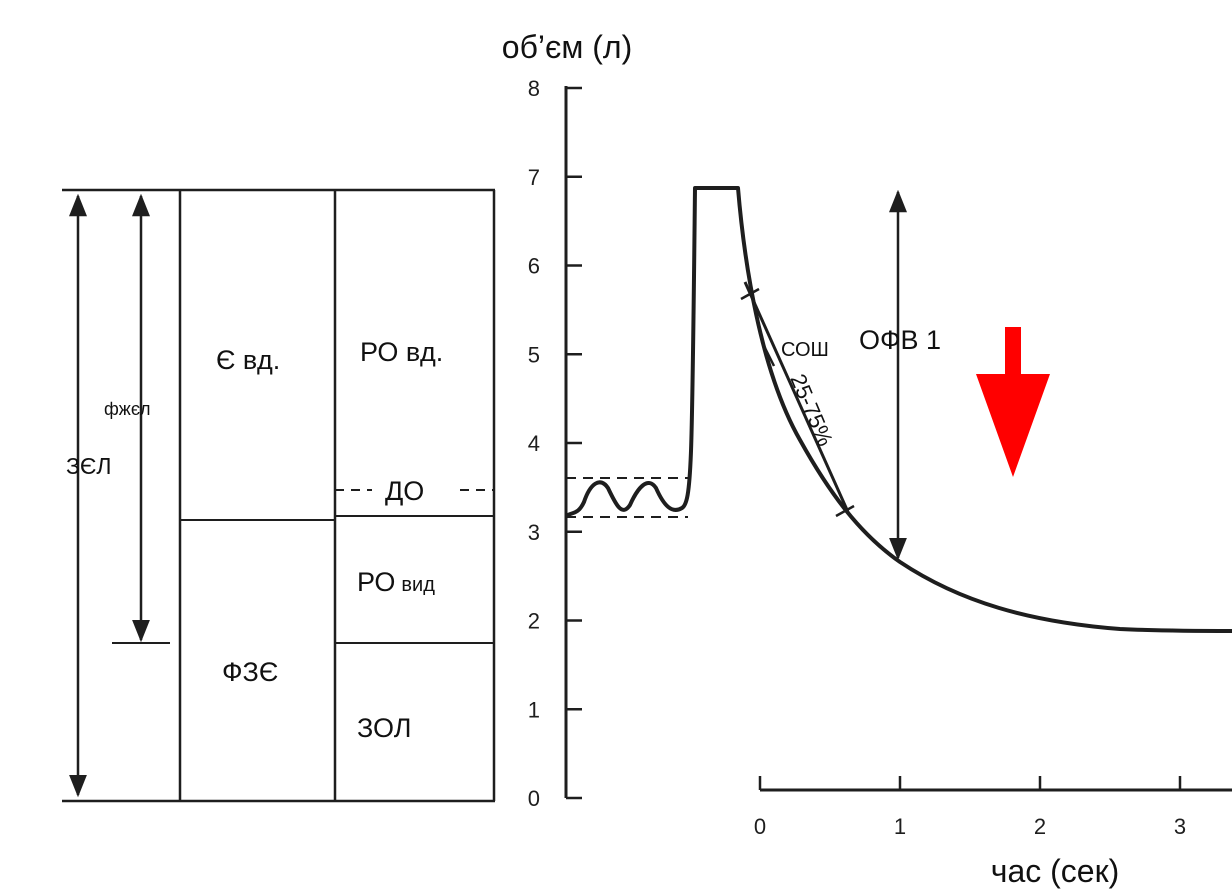  I want to click on y-tick-label: 6, so click(534, 266).